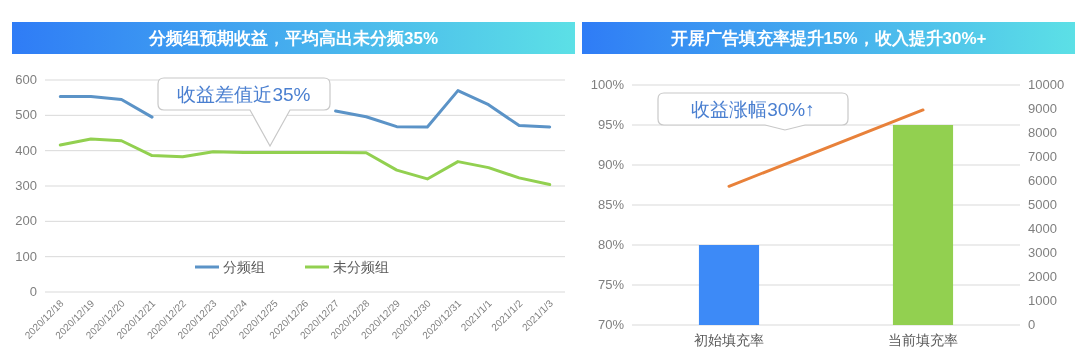 The width and height of the screenshot is (1080, 359). What do you see at coordinates (1042, 180) in the screenshot?
I see `y2-tick-label: 6000` at bounding box center [1042, 180].